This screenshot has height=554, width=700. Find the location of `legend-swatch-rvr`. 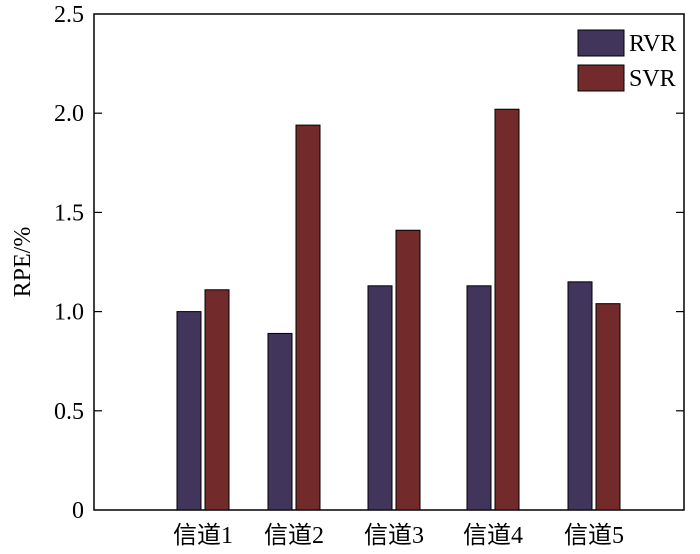

legend-swatch-rvr is located at coordinates (601, 43).